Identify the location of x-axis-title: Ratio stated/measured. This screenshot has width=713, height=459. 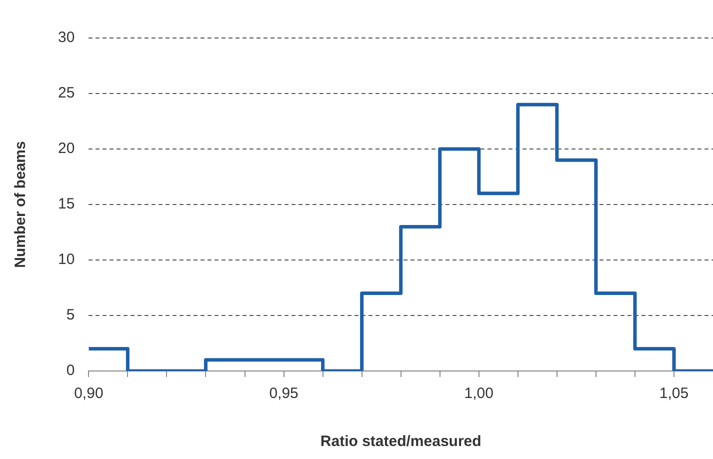
(401, 441).